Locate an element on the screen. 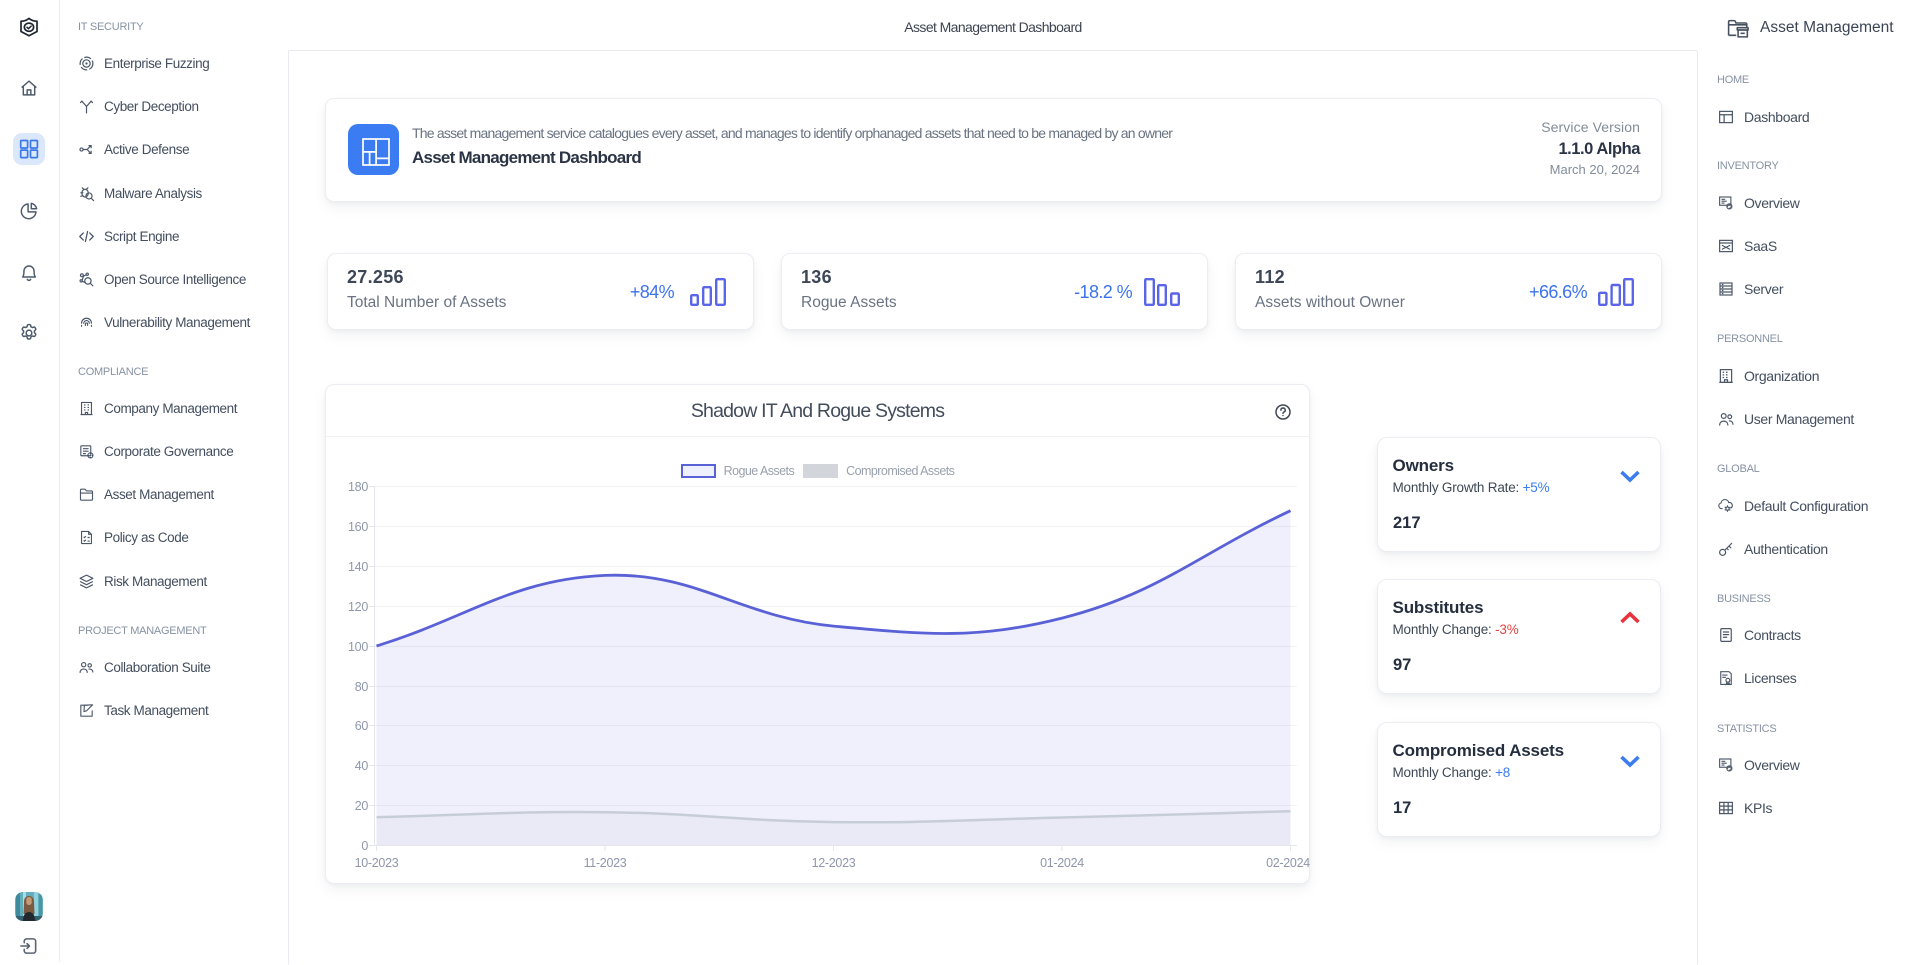 Image resolution: width=1920 pixels, height=965 pixels. svg-text: 180 is located at coordinates (358, 487).